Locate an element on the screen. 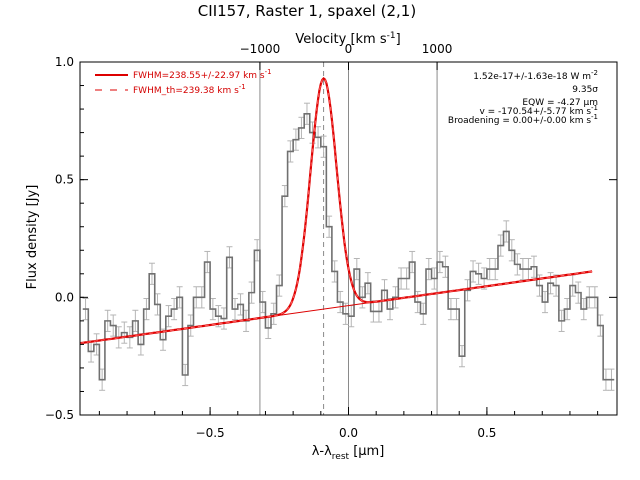 The image size is (640, 480). annotation-eqw: EQW = -4.27 μm is located at coordinates (560, 103).